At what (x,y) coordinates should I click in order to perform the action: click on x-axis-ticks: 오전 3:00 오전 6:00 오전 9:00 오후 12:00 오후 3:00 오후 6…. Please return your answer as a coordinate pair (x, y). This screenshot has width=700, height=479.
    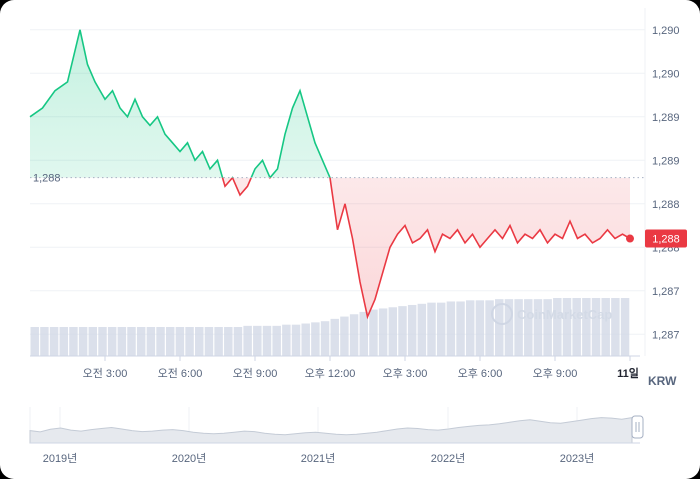
    Looking at the image, I should click on (361, 368).